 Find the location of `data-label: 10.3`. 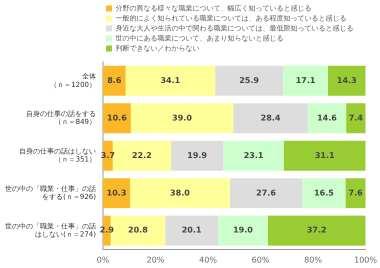

data-label: 10.3 is located at coordinates (116, 193).